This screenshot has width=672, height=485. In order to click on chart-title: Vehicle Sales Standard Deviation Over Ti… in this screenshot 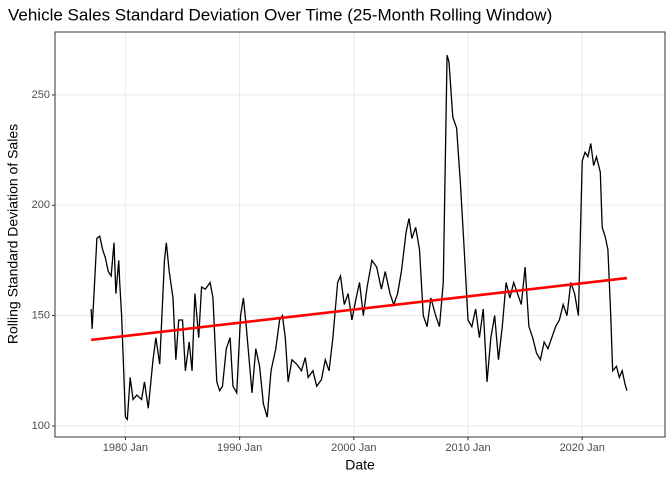, I will do `click(280, 14)`.